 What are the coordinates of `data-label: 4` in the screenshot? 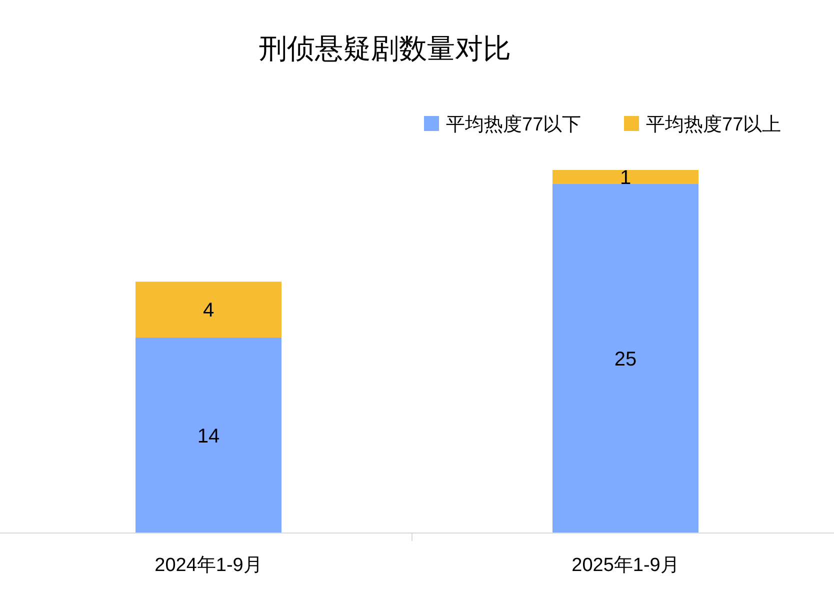 It's located at (208, 311).